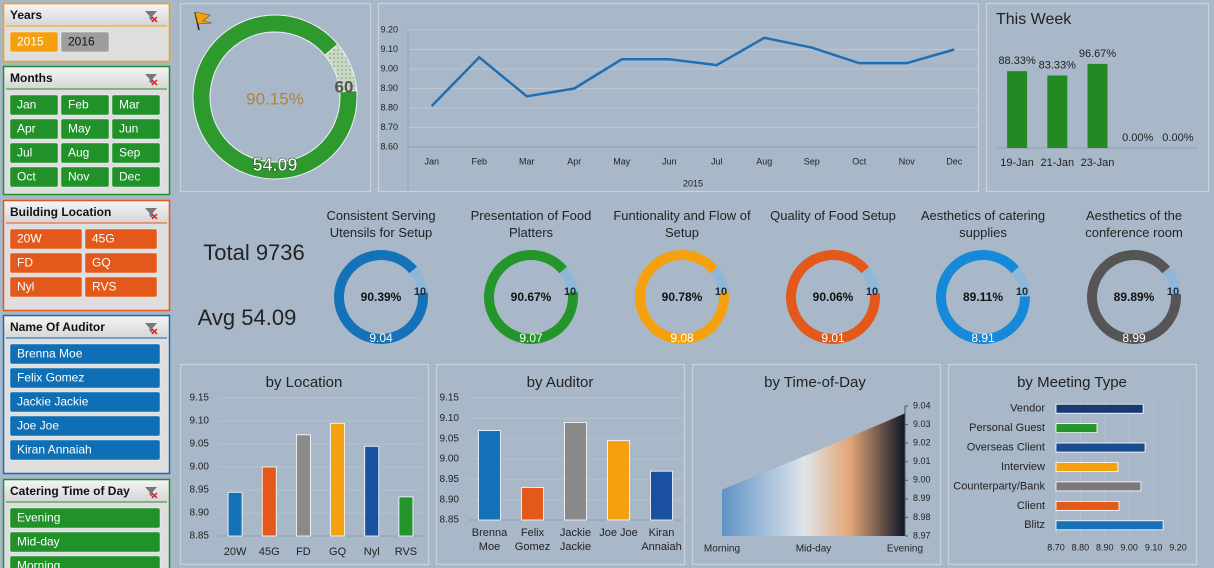 The image size is (1214, 568). I want to click on donut-max-label: 60, so click(344, 86).